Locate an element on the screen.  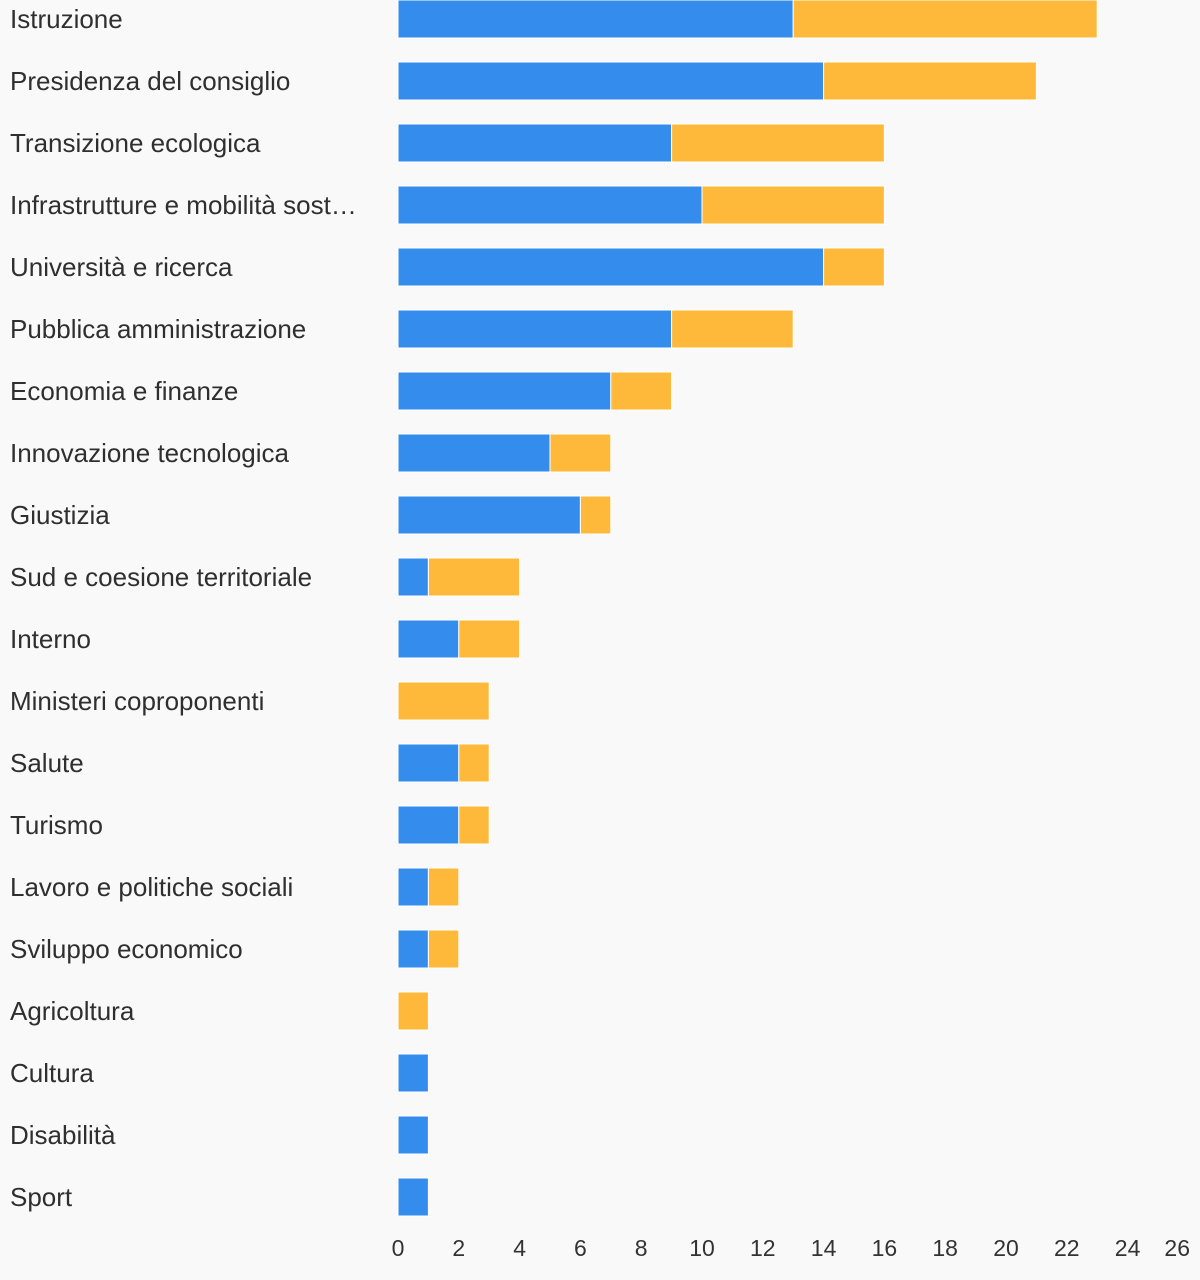
x-tick-label: 20 is located at coordinates (1006, 1248).